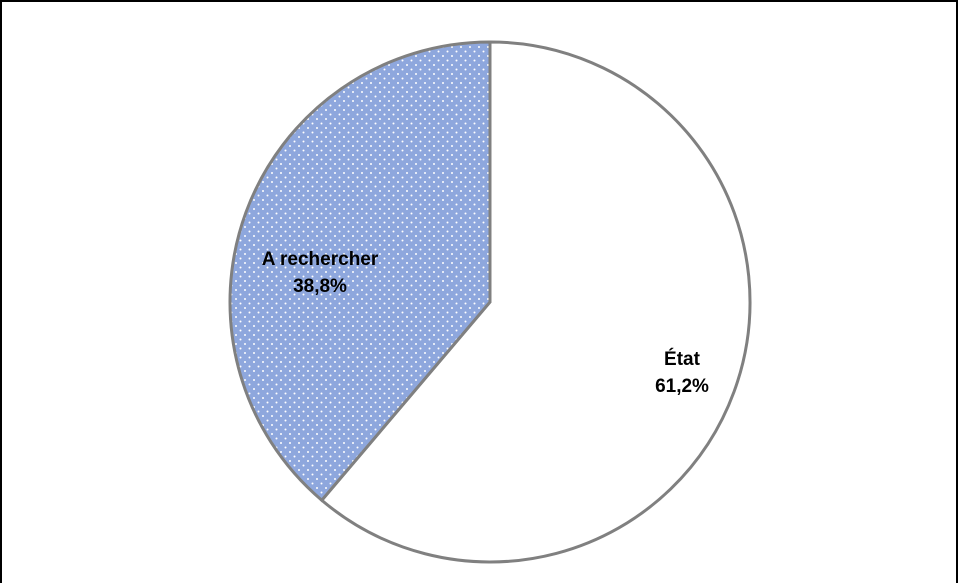  What do you see at coordinates (682, 386) in the screenshot?
I see `slice-value-etat: 61,2%` at bounding box center [682, 386].